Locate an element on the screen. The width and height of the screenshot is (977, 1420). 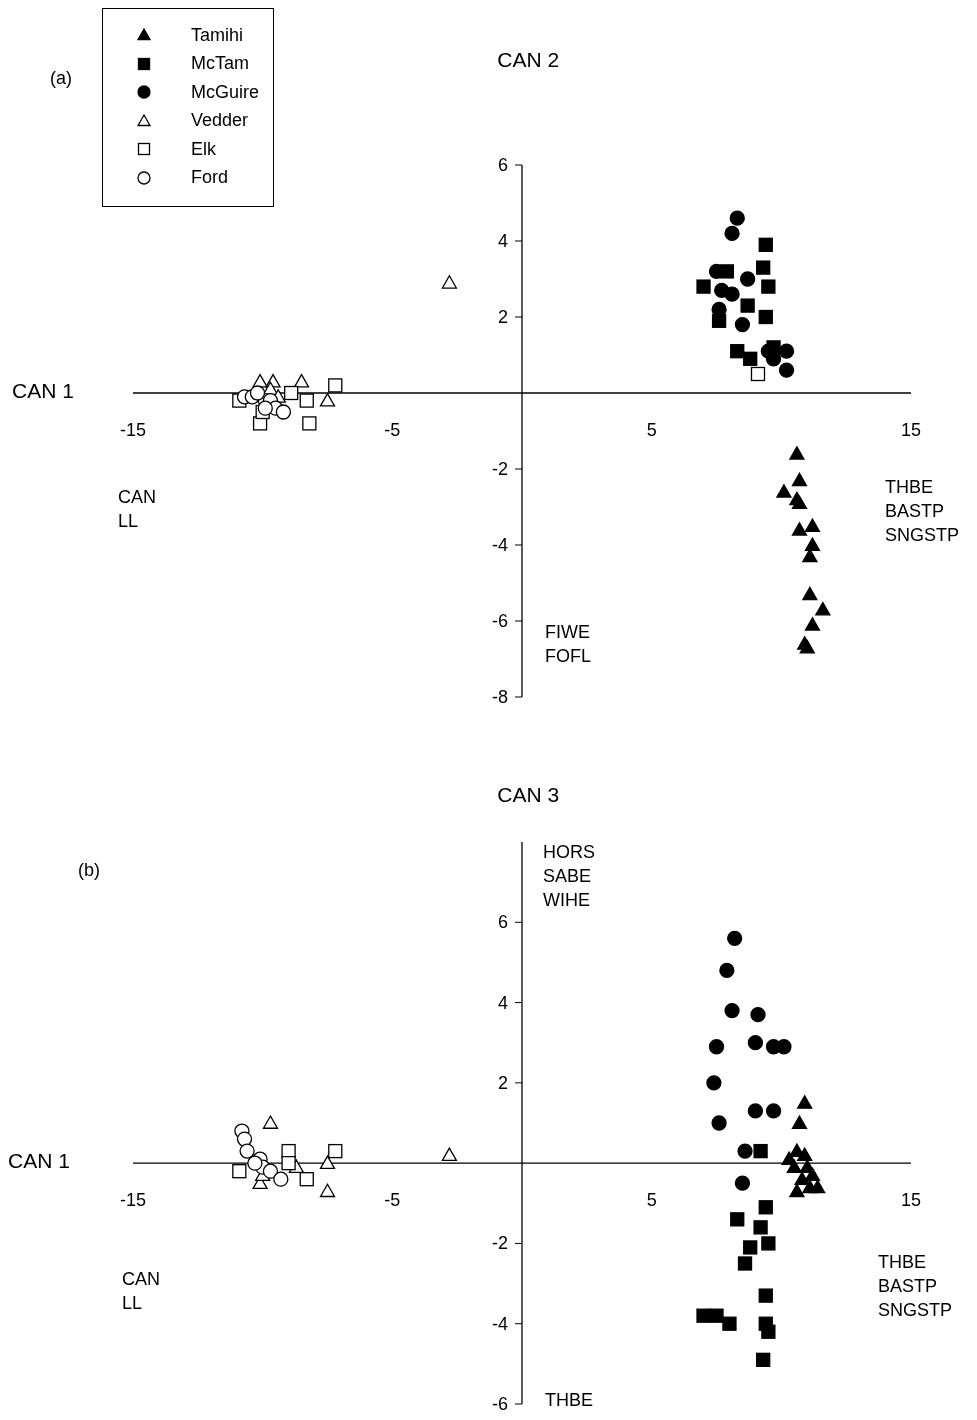
chart-title: (a) is located at coordinates (61, 78).